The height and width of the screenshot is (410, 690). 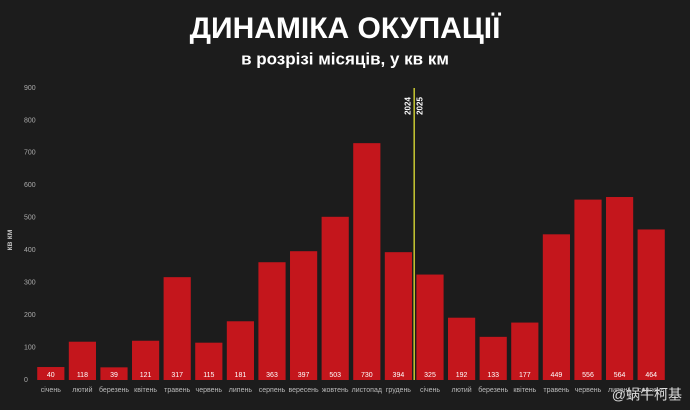 I want to click on value-label: 39, so click(x=114, y=375).